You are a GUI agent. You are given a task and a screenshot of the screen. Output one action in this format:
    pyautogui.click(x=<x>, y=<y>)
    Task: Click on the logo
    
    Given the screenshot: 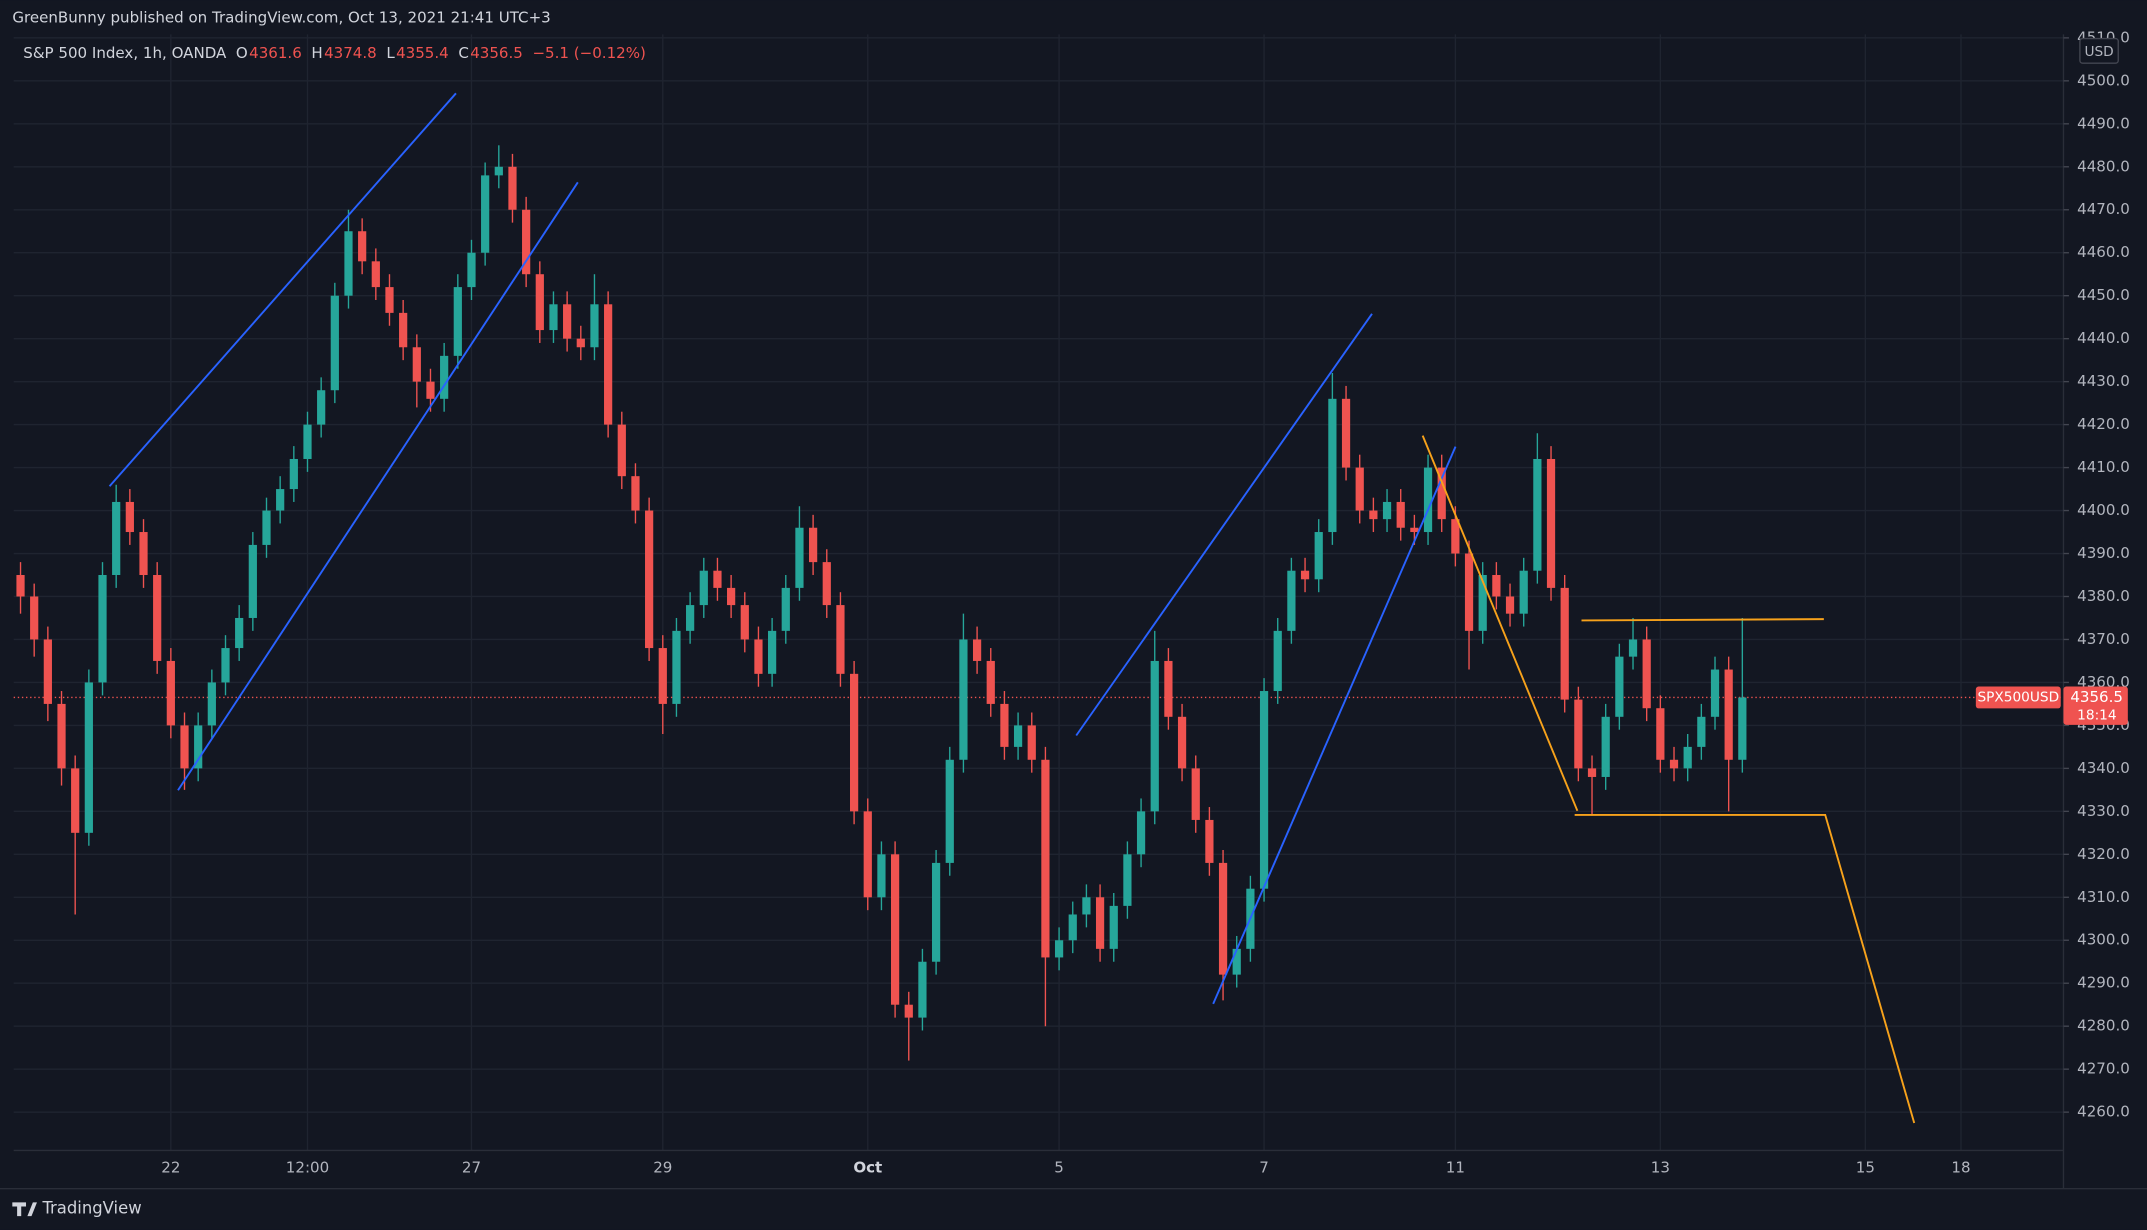 What is the action you would take?
    pyautogui.click(x=24, y=1209)
    